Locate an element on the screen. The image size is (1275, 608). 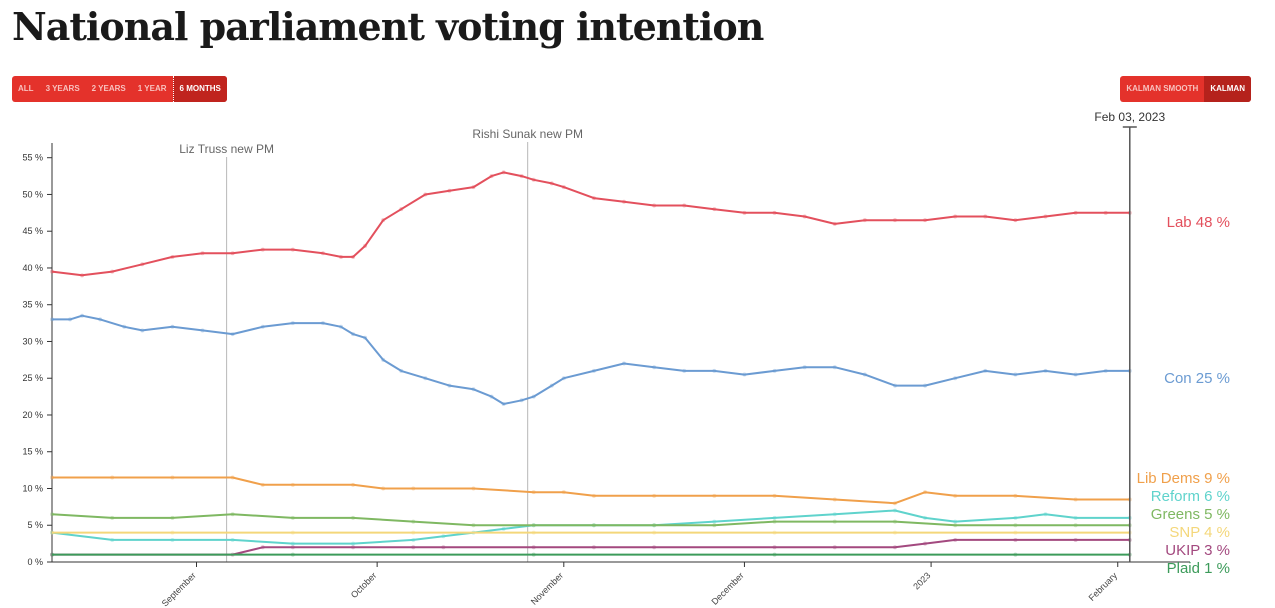
end-label-con: Con 25 % is located at coordinates (1197, 378).